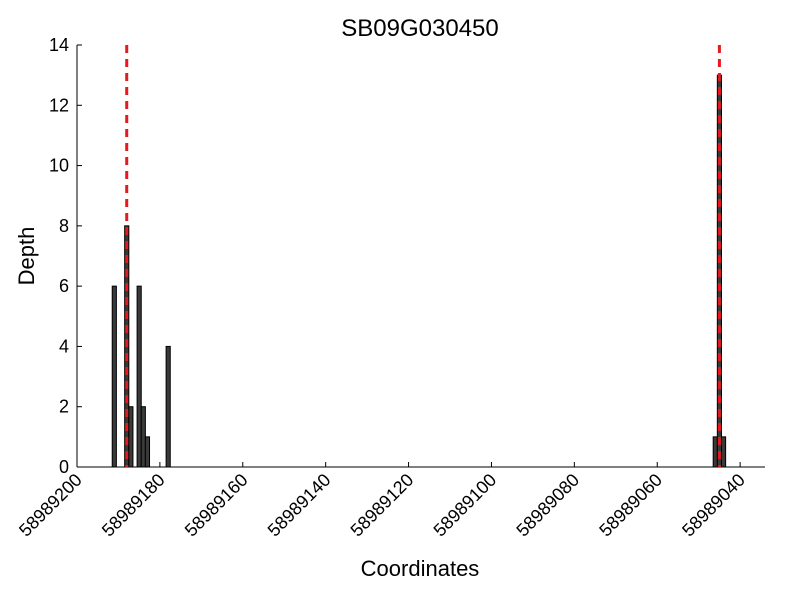  What do you see at coordinates (64, 346) in the screenshot?
I see `y-tick-label: 4` at bounding box center [64, 346].